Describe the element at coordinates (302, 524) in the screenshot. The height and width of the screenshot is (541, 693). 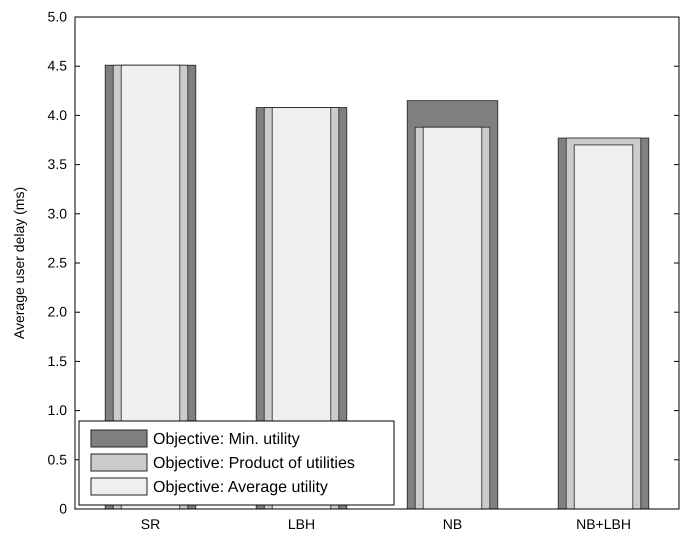
I see `x-tick-label: LBH` at that location.